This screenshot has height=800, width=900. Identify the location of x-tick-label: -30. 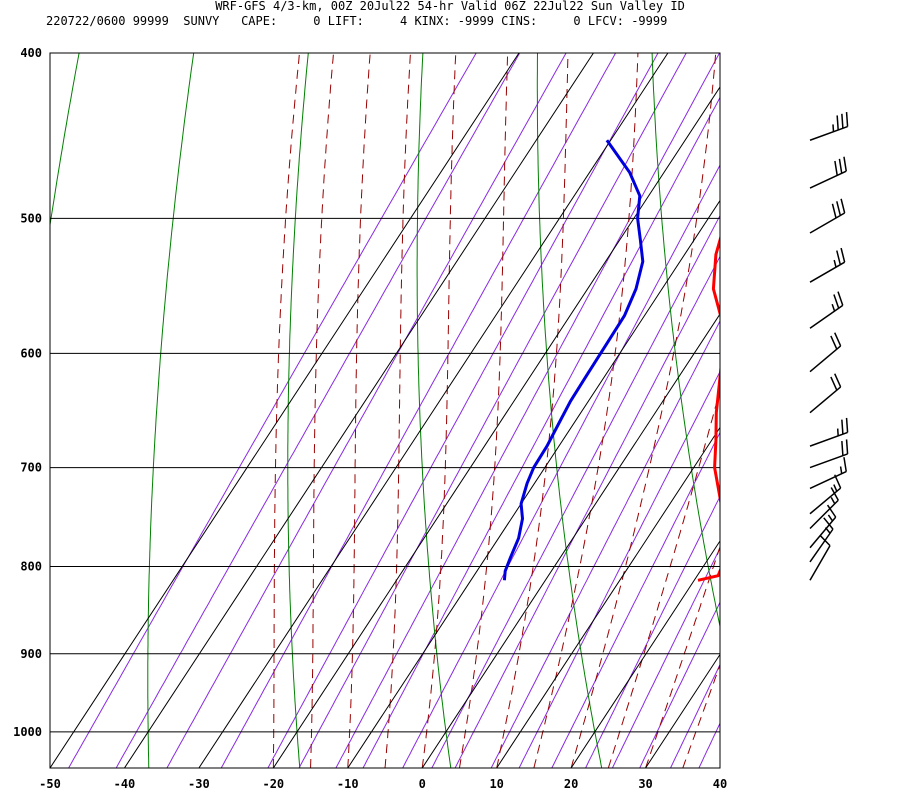
(199, 784).